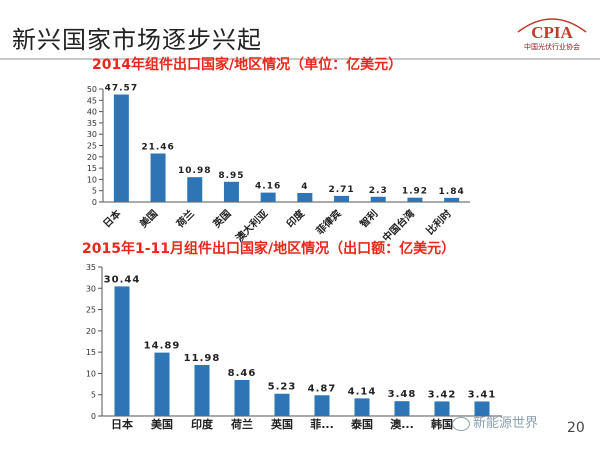 Image resolution: width=600 pixels, height=450 pixels. What do you see at coordinates (282, 387) in the screenshot?
I see `chart2-data-label: 5.23` at bounding box center [282, 387].